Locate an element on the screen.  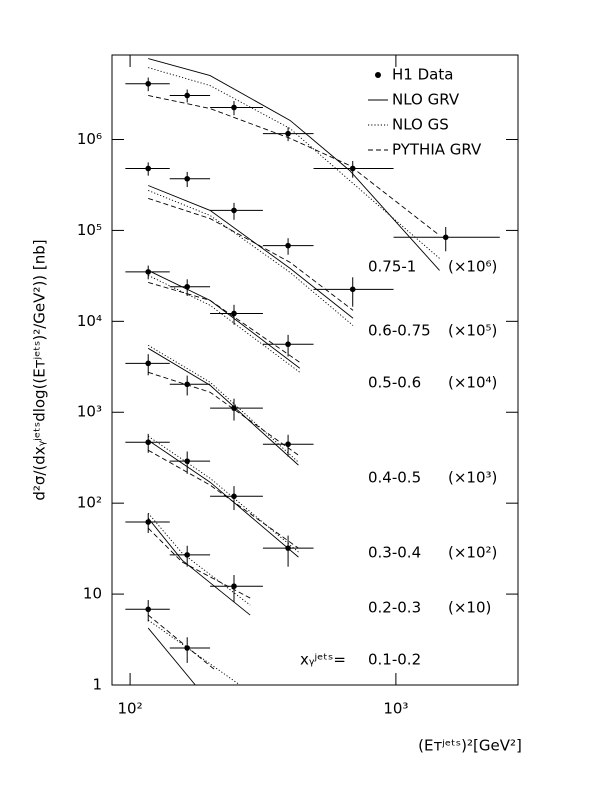
y-tick-label: 1 is located at coordinates (97, 685).